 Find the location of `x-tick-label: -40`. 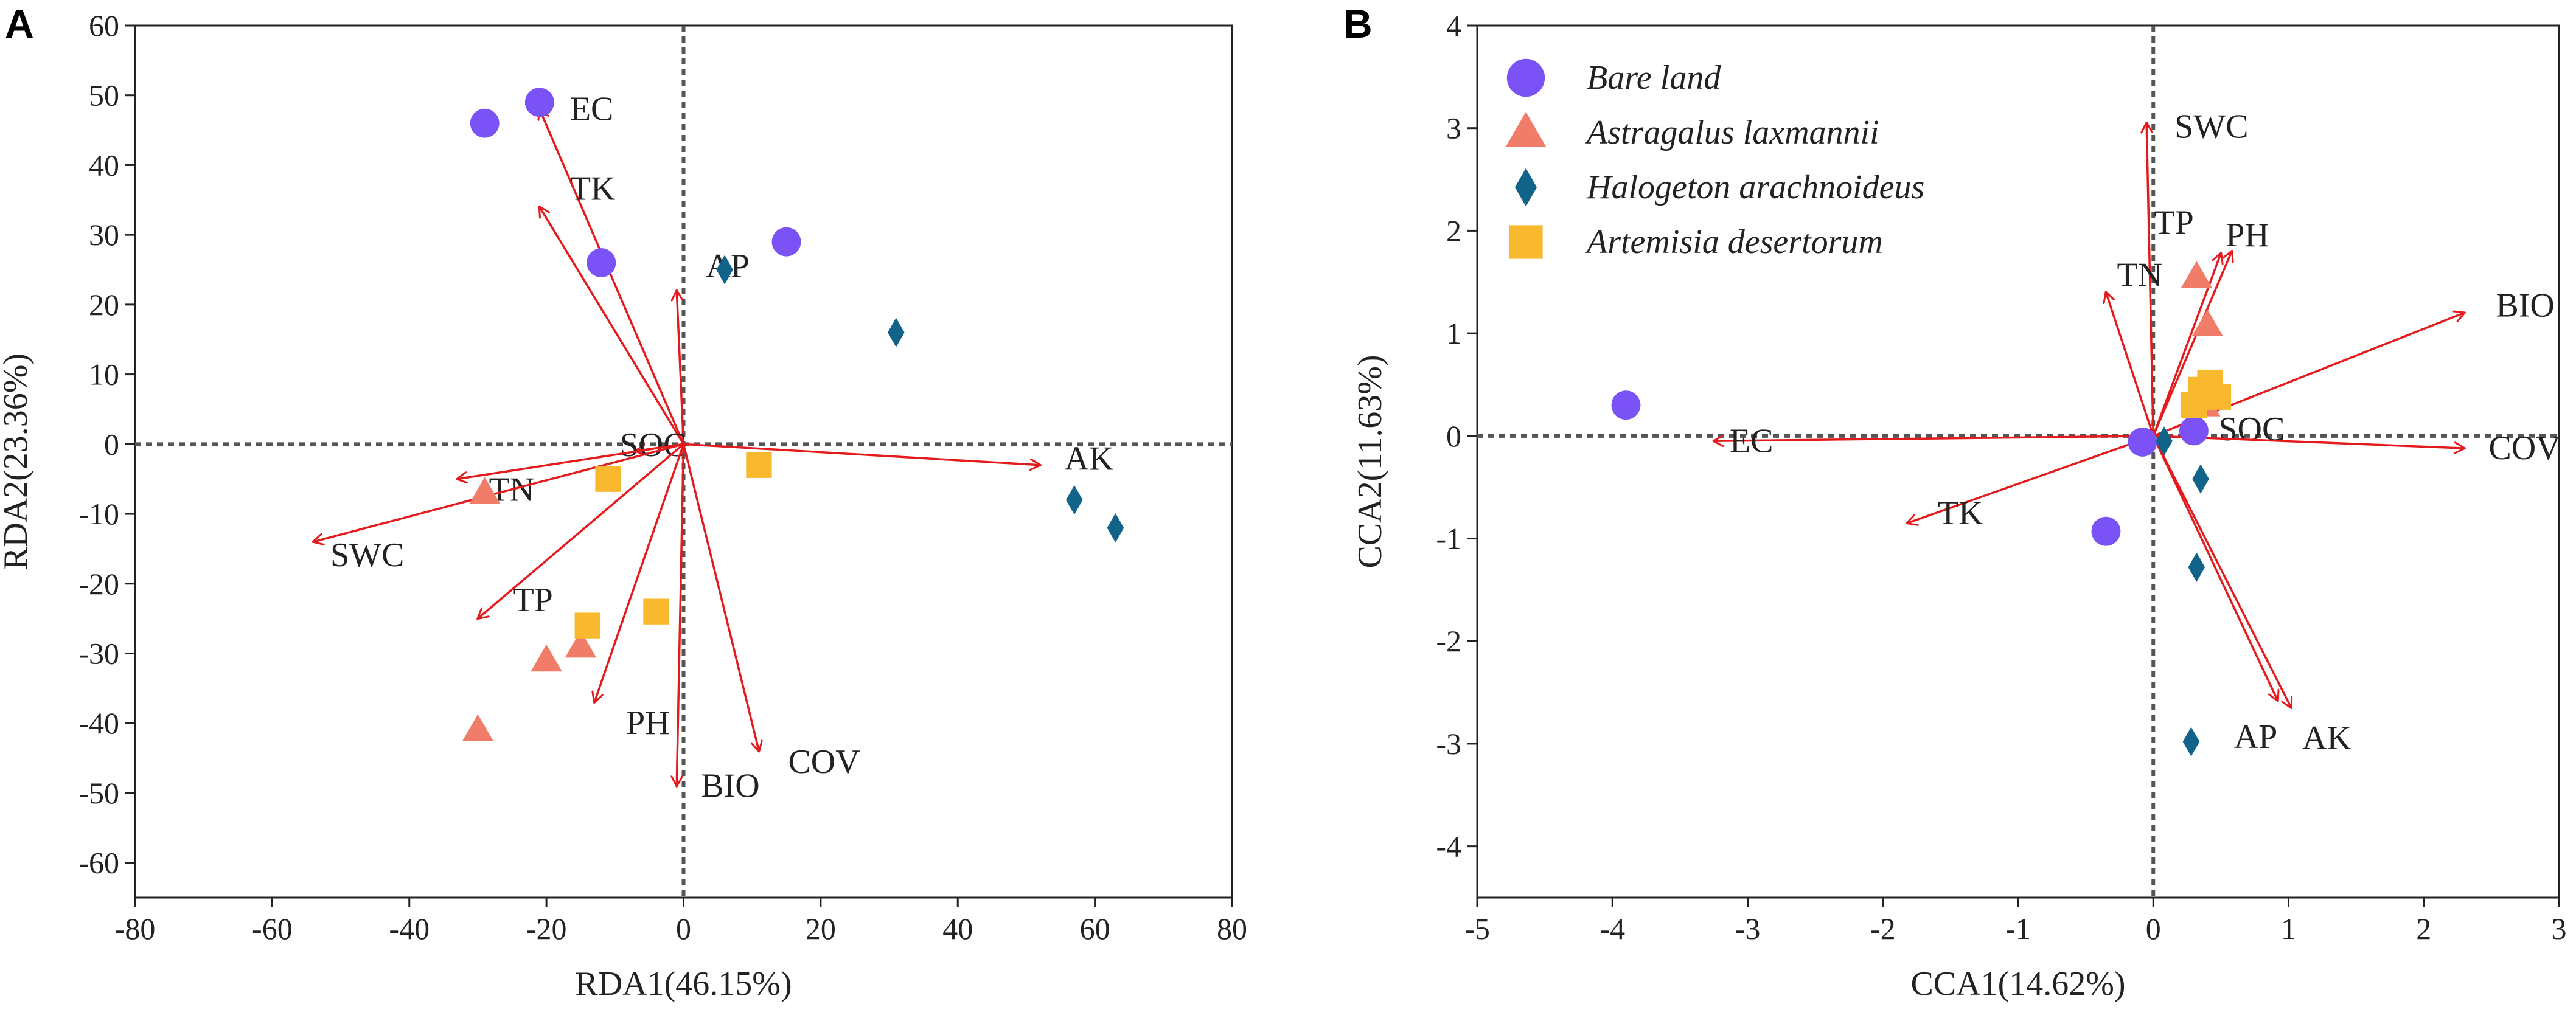

x-tick-label: -40 is located at coordinates (409, 929).